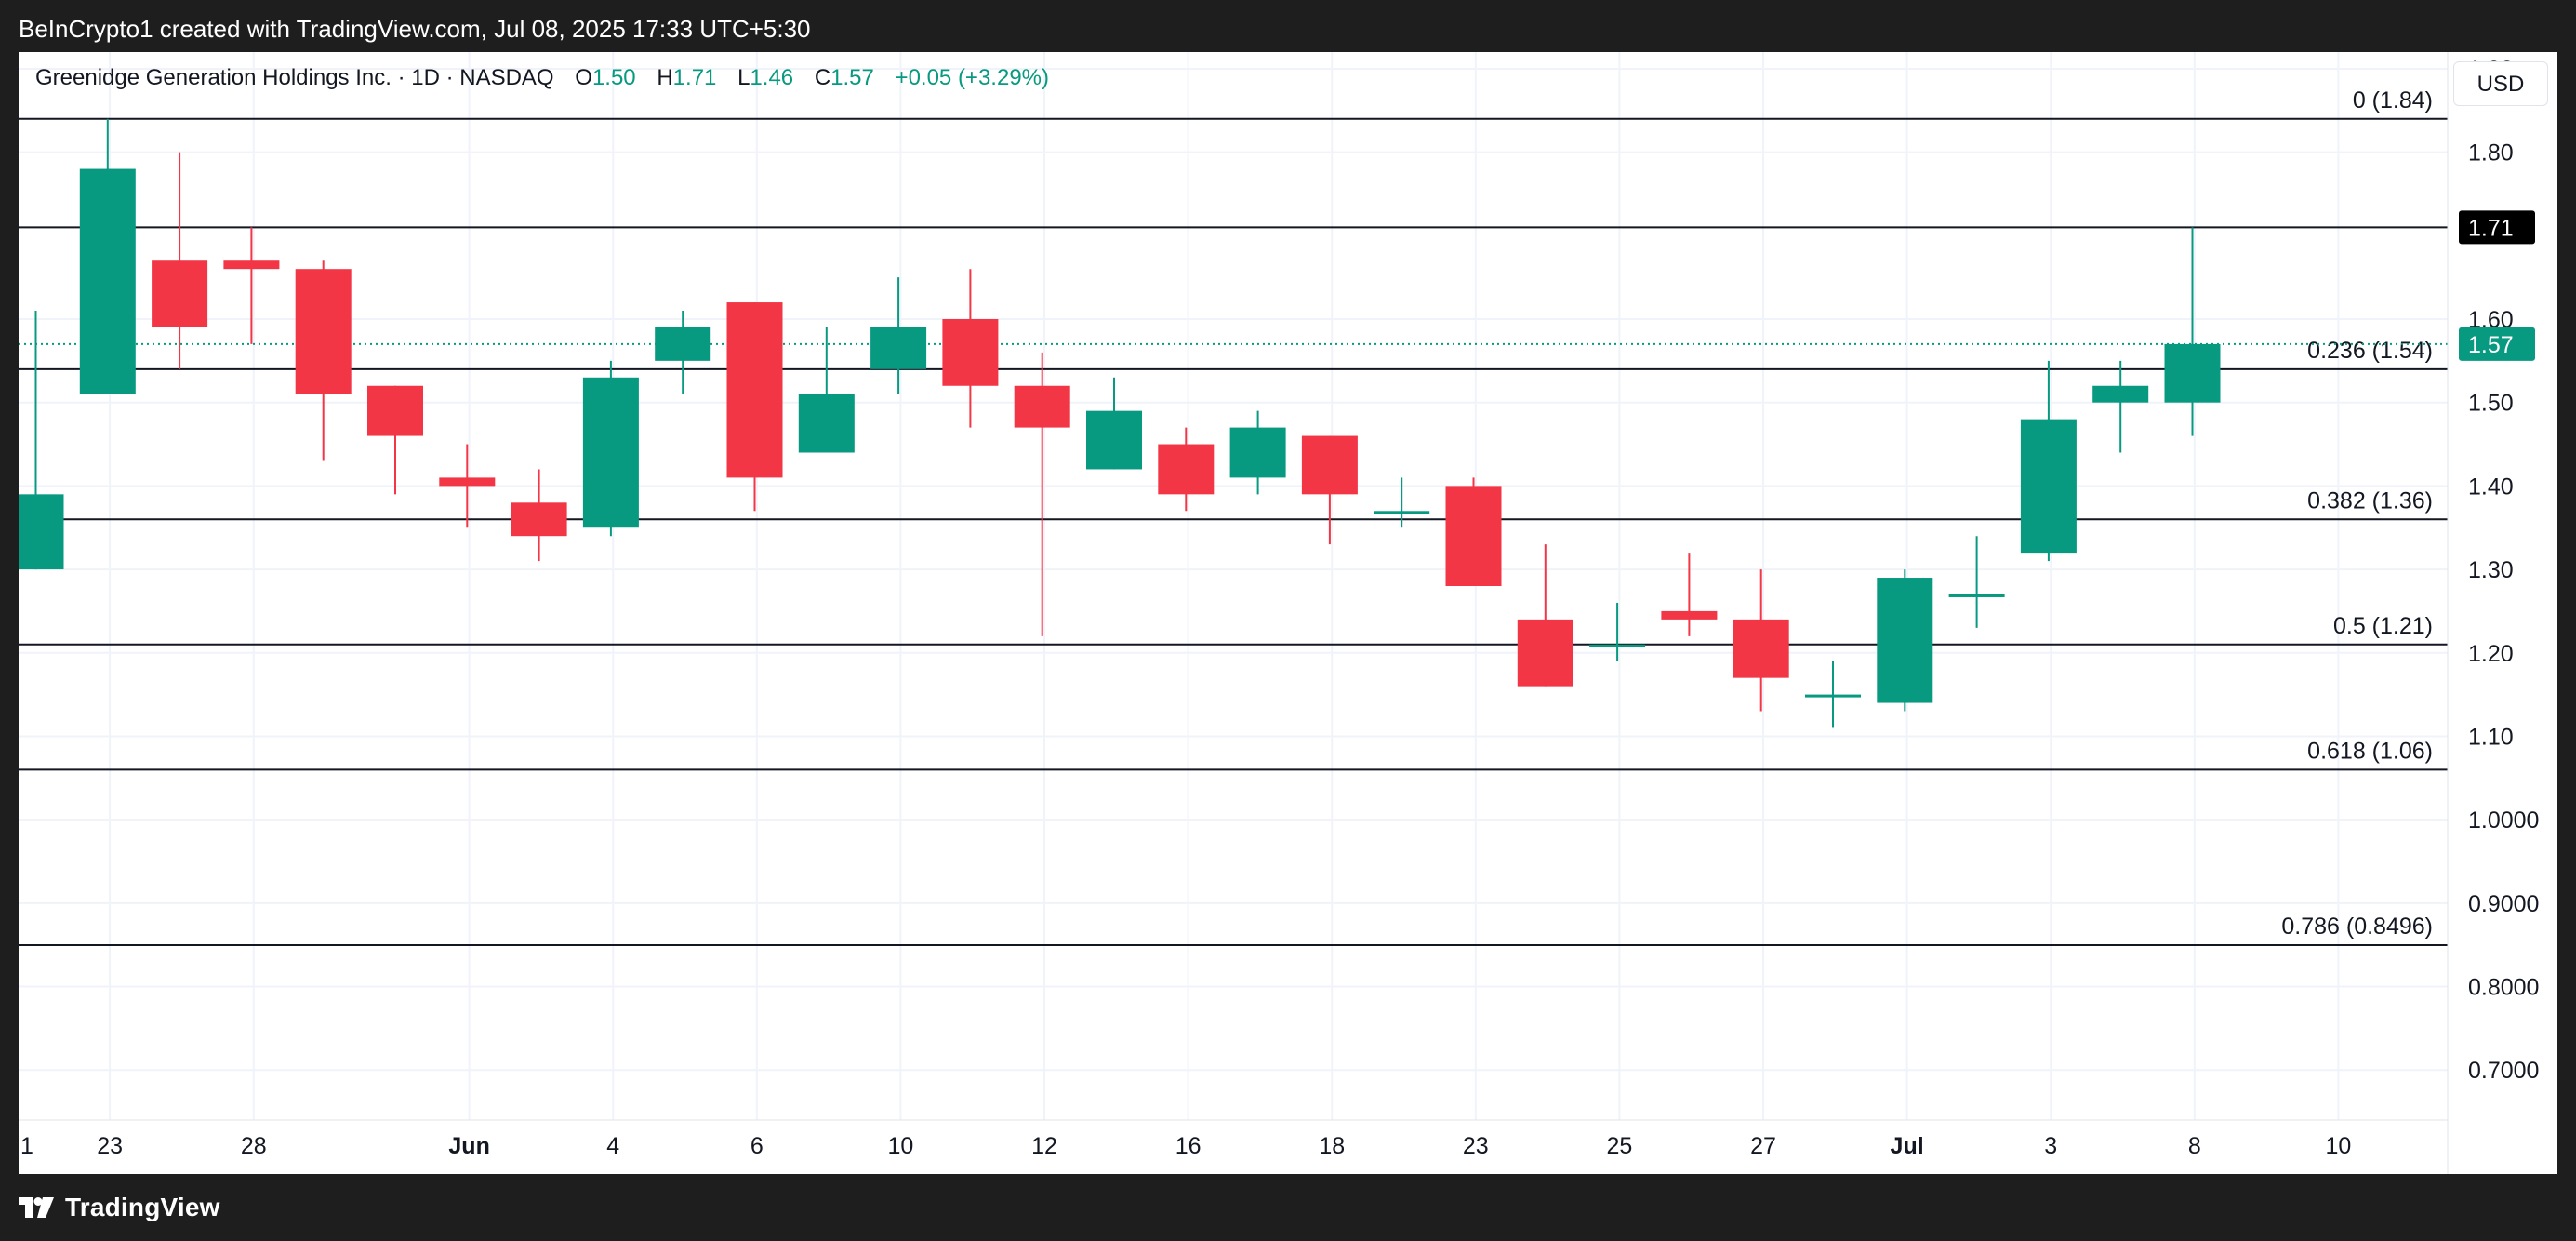  I want to click on y-tick-label: 0.8000, so click(2503, 988).